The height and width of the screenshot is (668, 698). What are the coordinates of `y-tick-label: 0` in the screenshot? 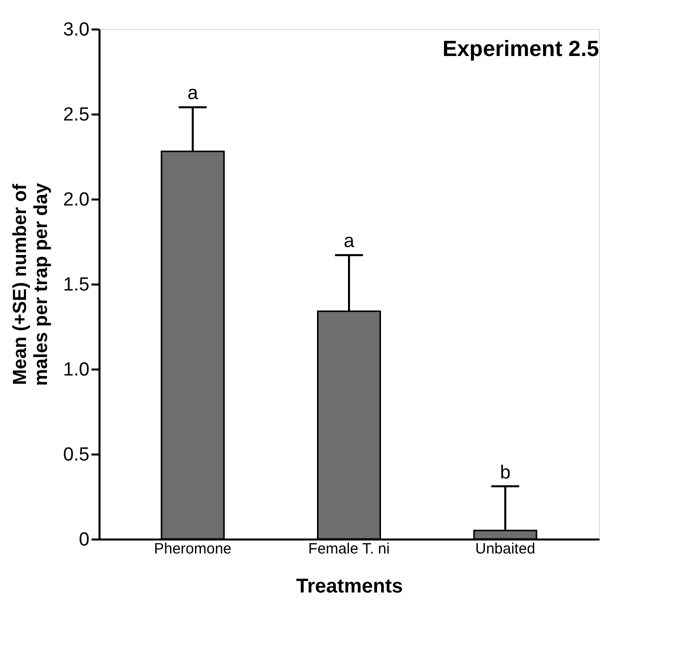 It's located at (84, 540).